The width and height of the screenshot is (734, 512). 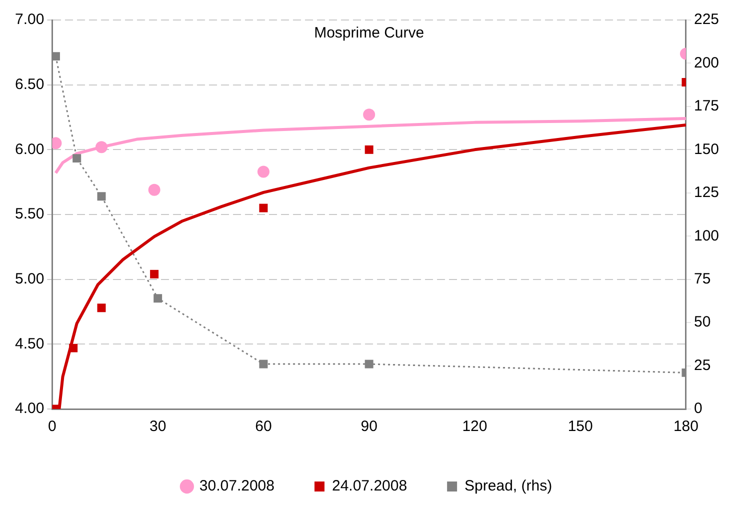 I want to click on y2-tick-label: 125, so click(x=707, y=193).